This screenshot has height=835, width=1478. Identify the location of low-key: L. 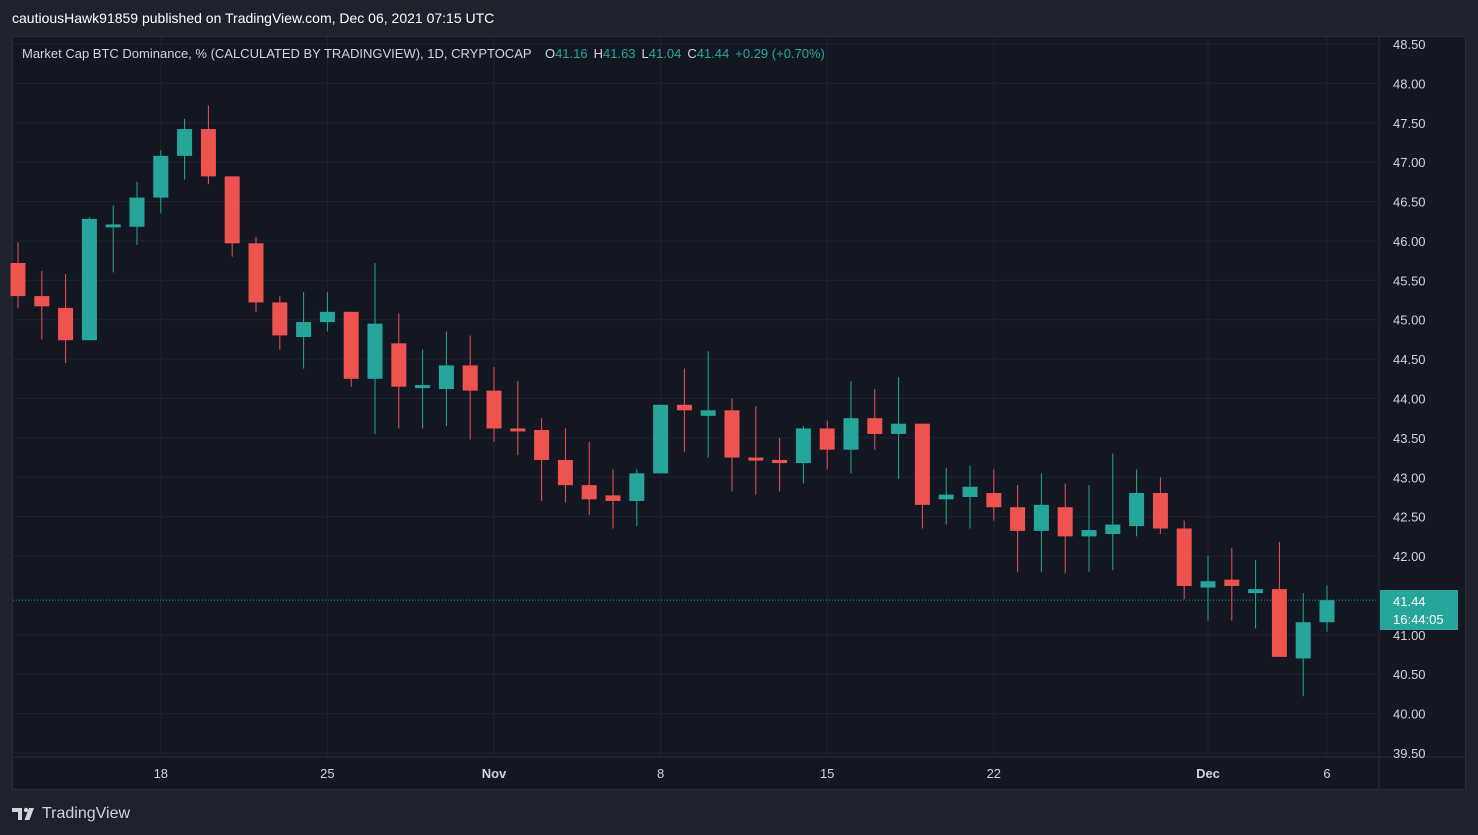
(645, 53).